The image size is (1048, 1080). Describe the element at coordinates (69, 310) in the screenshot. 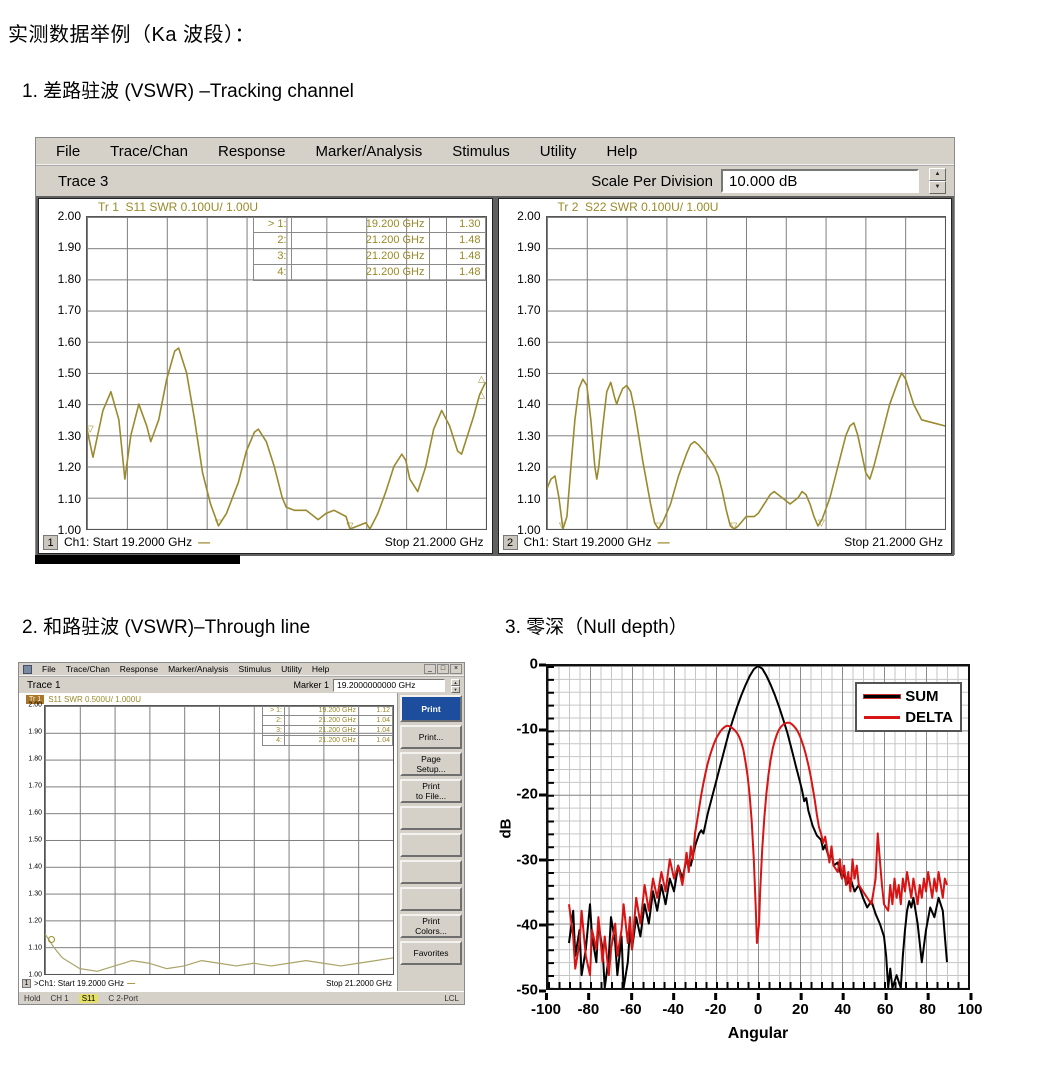

I see `y-tick-3: 1.70` at that location.